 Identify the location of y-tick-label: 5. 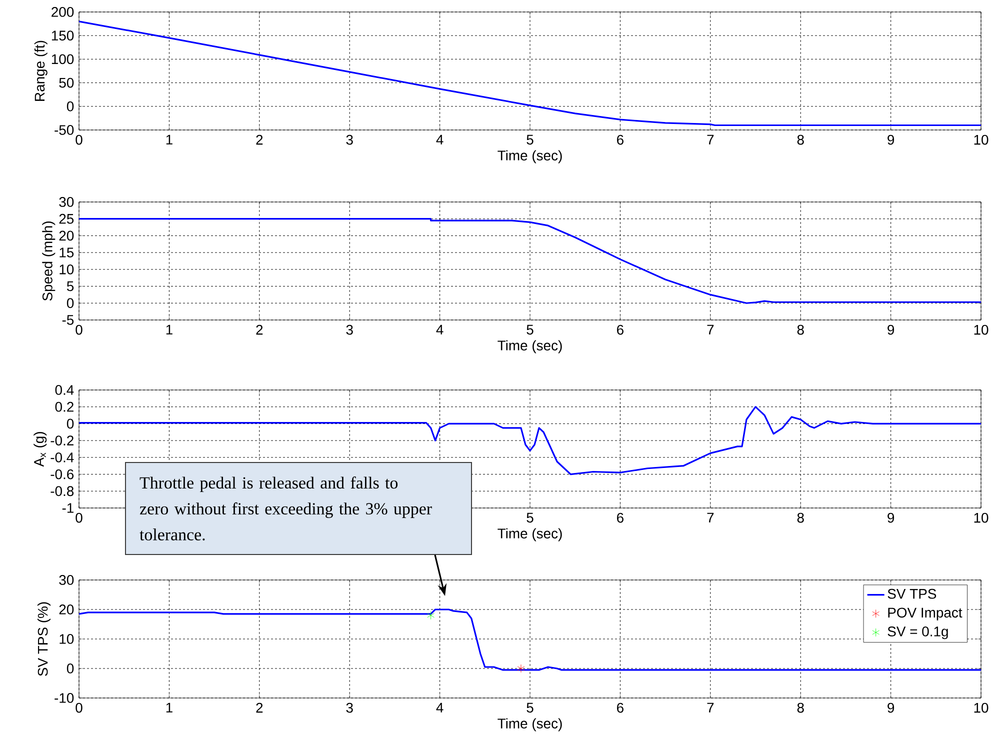
(70, 286).